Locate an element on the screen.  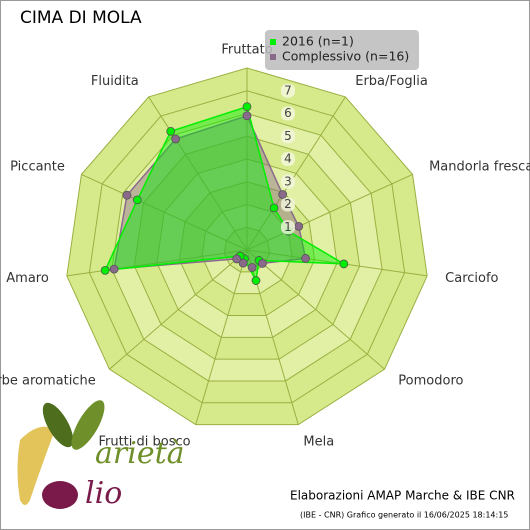
r-tick-label: 5 is located at coordinates (288, 136).